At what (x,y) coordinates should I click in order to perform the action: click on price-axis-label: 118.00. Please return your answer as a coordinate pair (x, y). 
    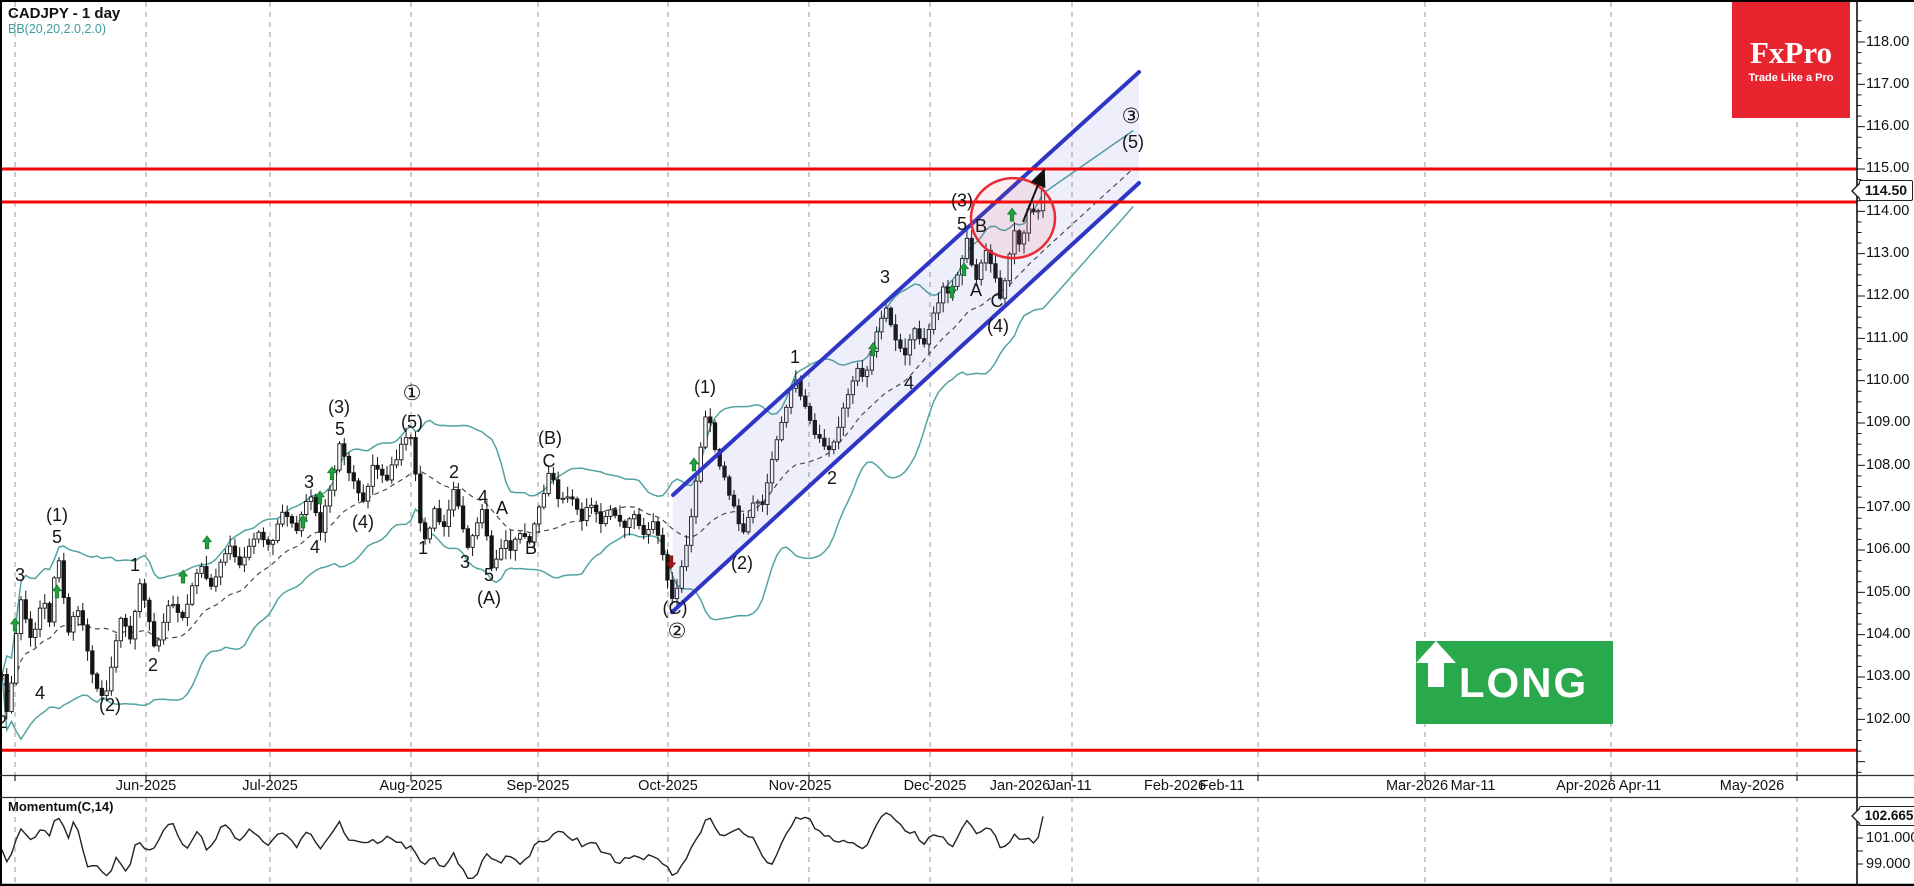
    Looking at the image, I should click on (1888, 41).